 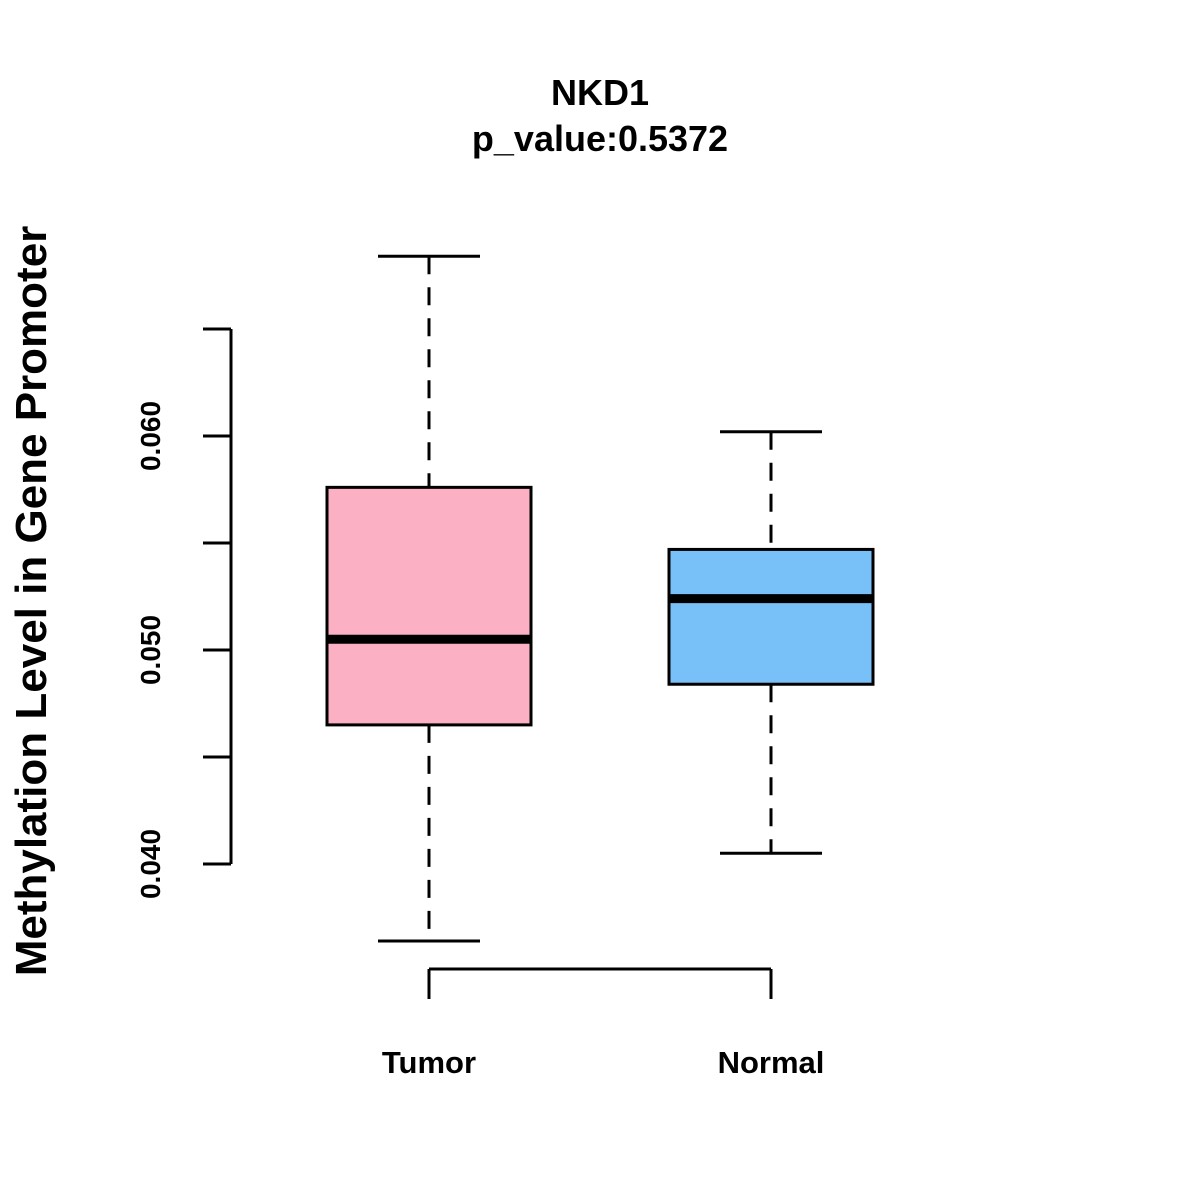 I want to click on y-tick-label: 0.060, so click(x=150, y=436).